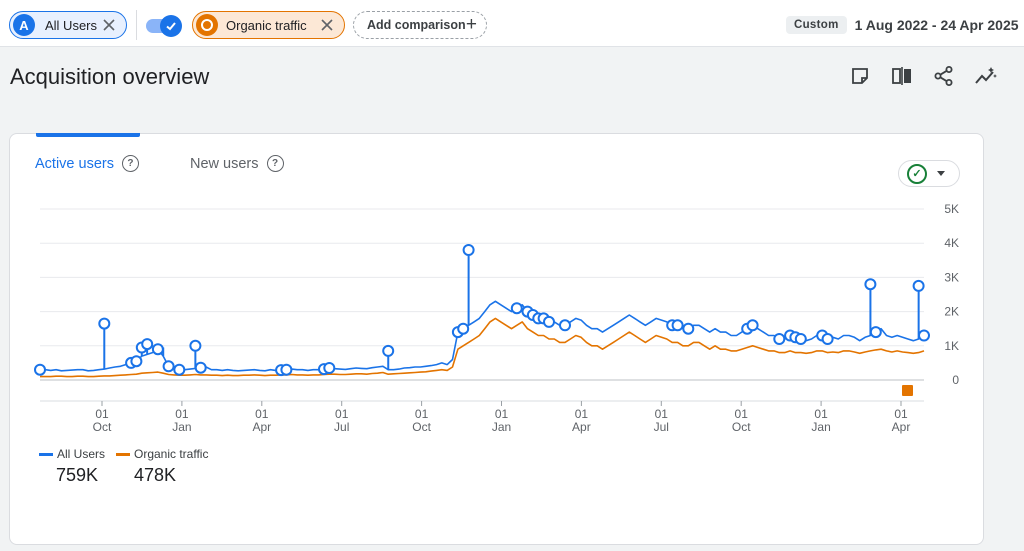 The image size is (1024, 551). Describe the element at coordinates (917, 173) in the screenshot. I see `check-circle-icon: ✓` at that location.